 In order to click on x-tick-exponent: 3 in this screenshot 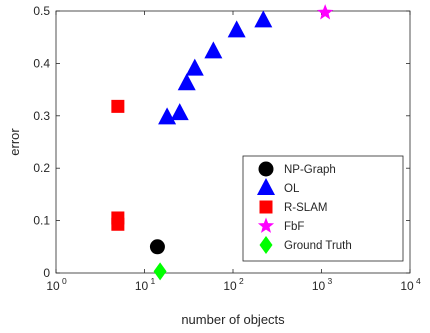, I will do `click(330, 281)`.